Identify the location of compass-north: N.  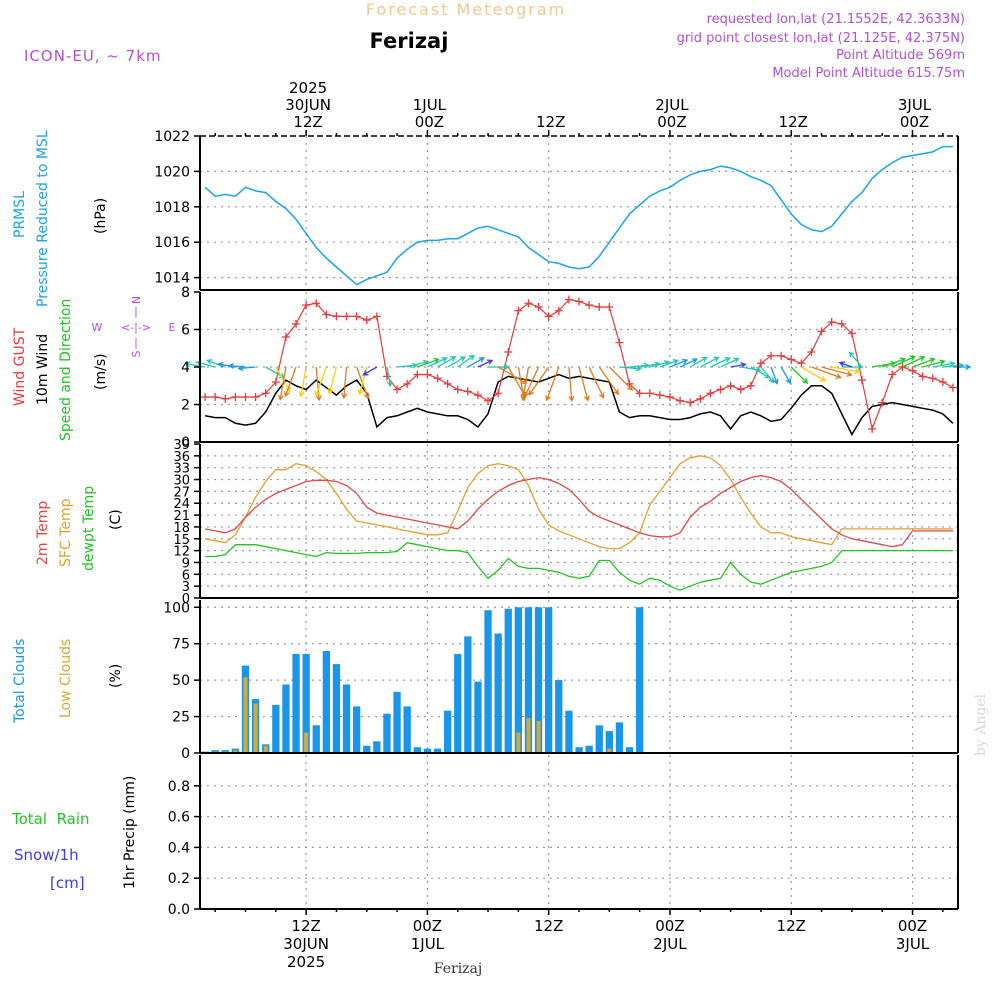
(136, 300).